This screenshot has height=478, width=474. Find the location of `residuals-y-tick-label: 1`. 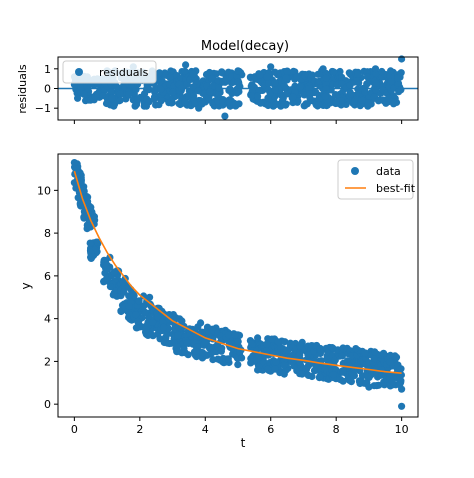

residuals-y-tick-label: 1 is located at coordinates (47, 69).